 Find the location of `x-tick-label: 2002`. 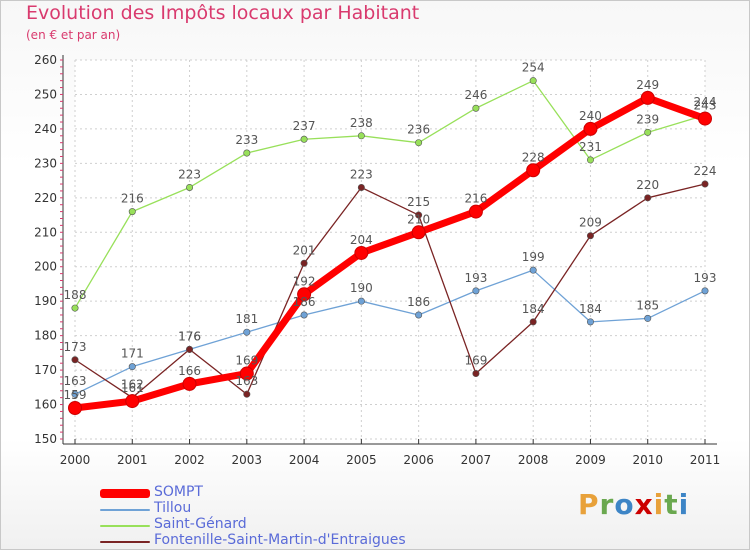

x-tick-label: 2002 is located at coordinates (189, 460).